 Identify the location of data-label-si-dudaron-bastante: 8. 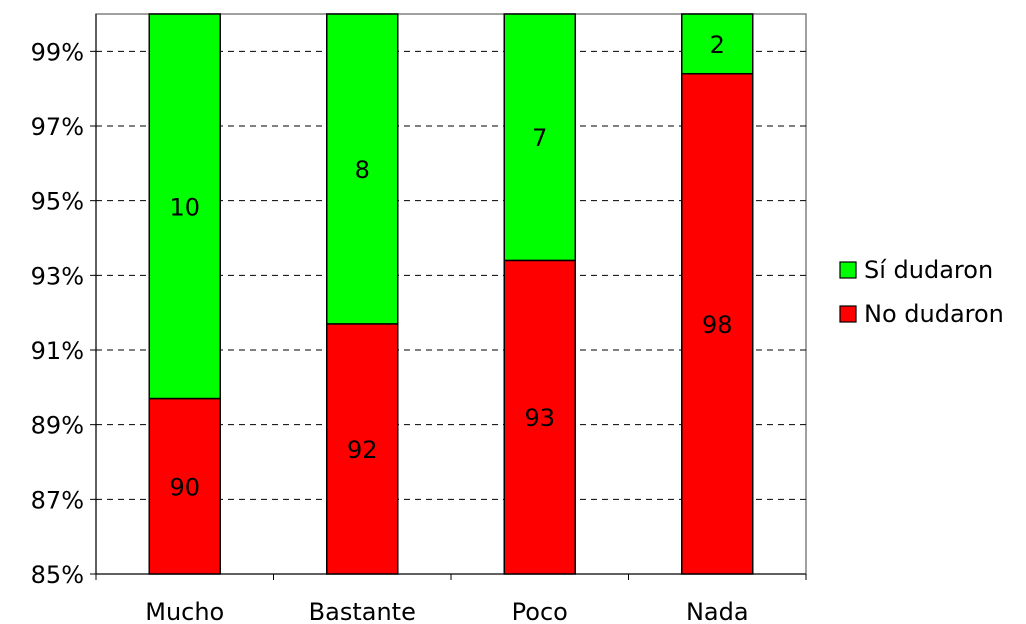
(362, 170).